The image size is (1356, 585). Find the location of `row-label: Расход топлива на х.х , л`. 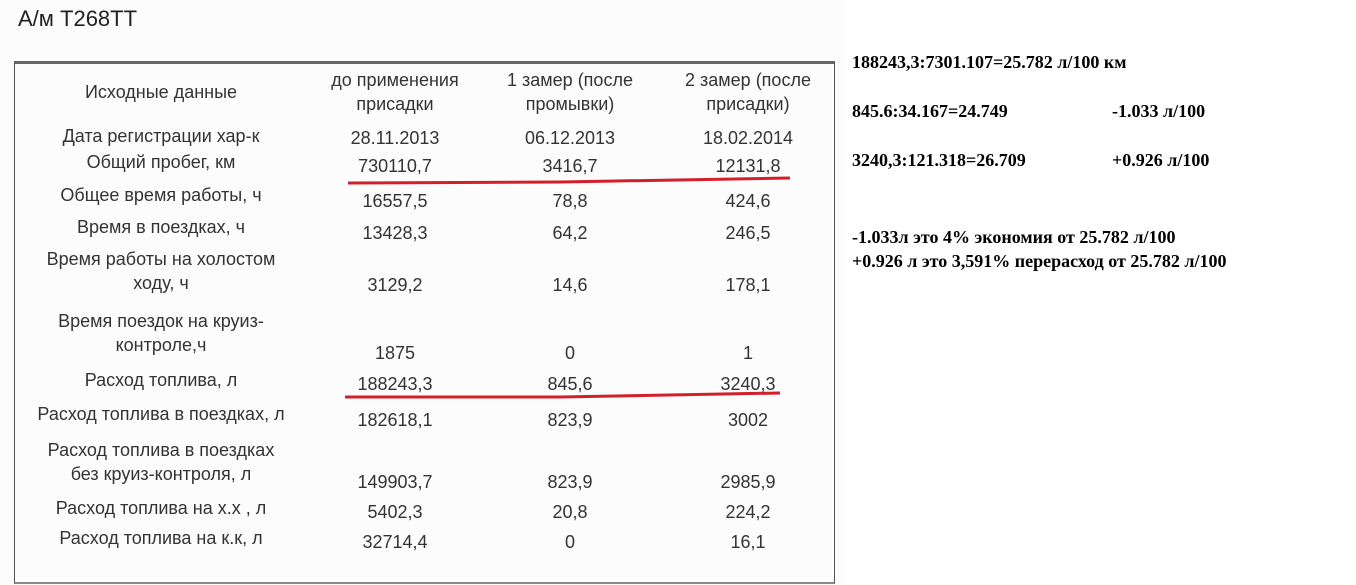

row-label: Расход топлива на х.х , л is located at coordinates (161, 508).